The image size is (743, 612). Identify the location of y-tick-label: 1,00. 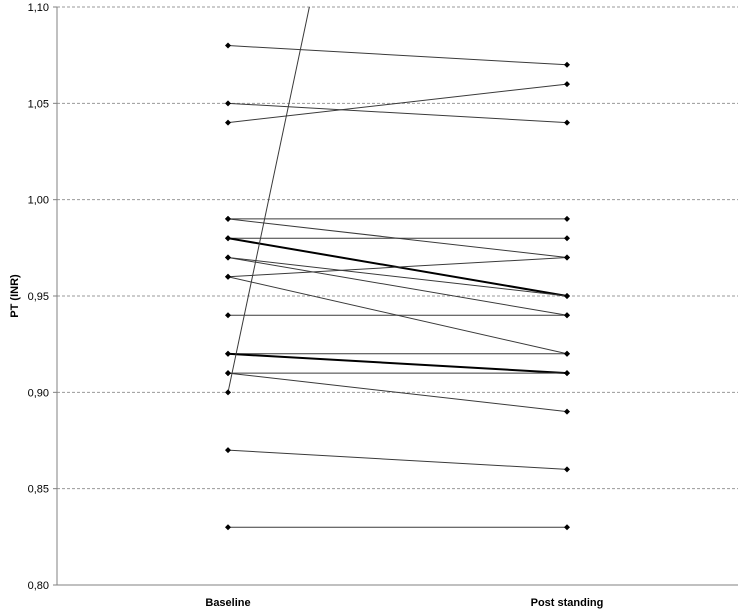
(38, 201).